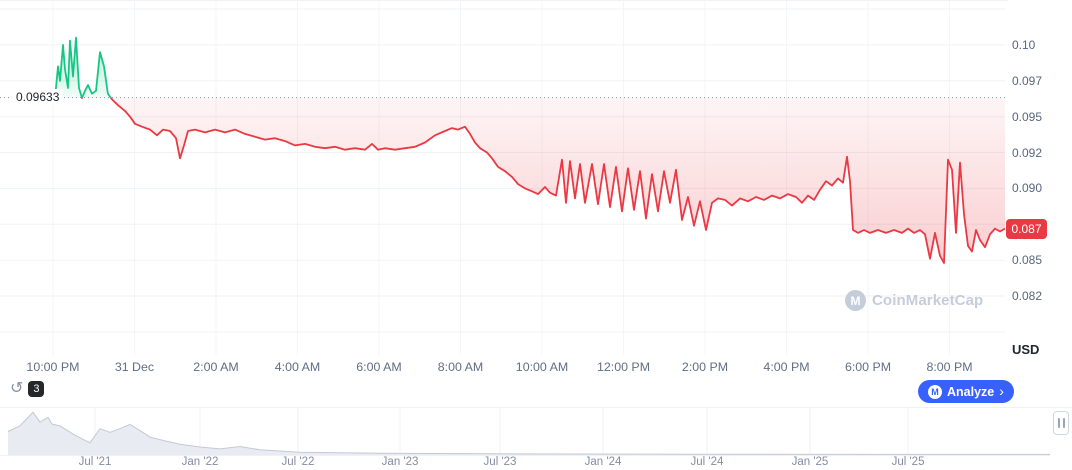 Image resolution: width=1072 pixels, height=470 pixels. What do you see at coordinates (1027, 80) in the screenshot?
I see `y-axis-tick-label: 0.097` at bounding box center [1027, 80].